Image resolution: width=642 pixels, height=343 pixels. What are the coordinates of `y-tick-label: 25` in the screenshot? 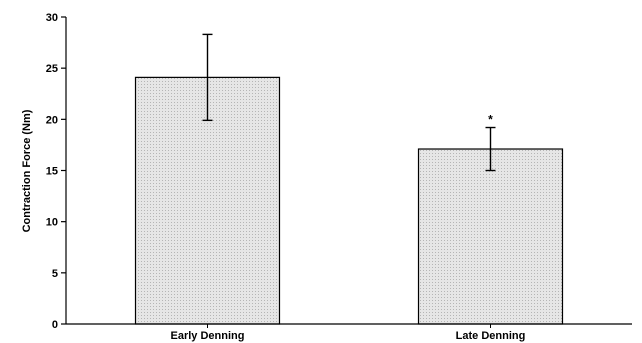 It's located at (52, 69).